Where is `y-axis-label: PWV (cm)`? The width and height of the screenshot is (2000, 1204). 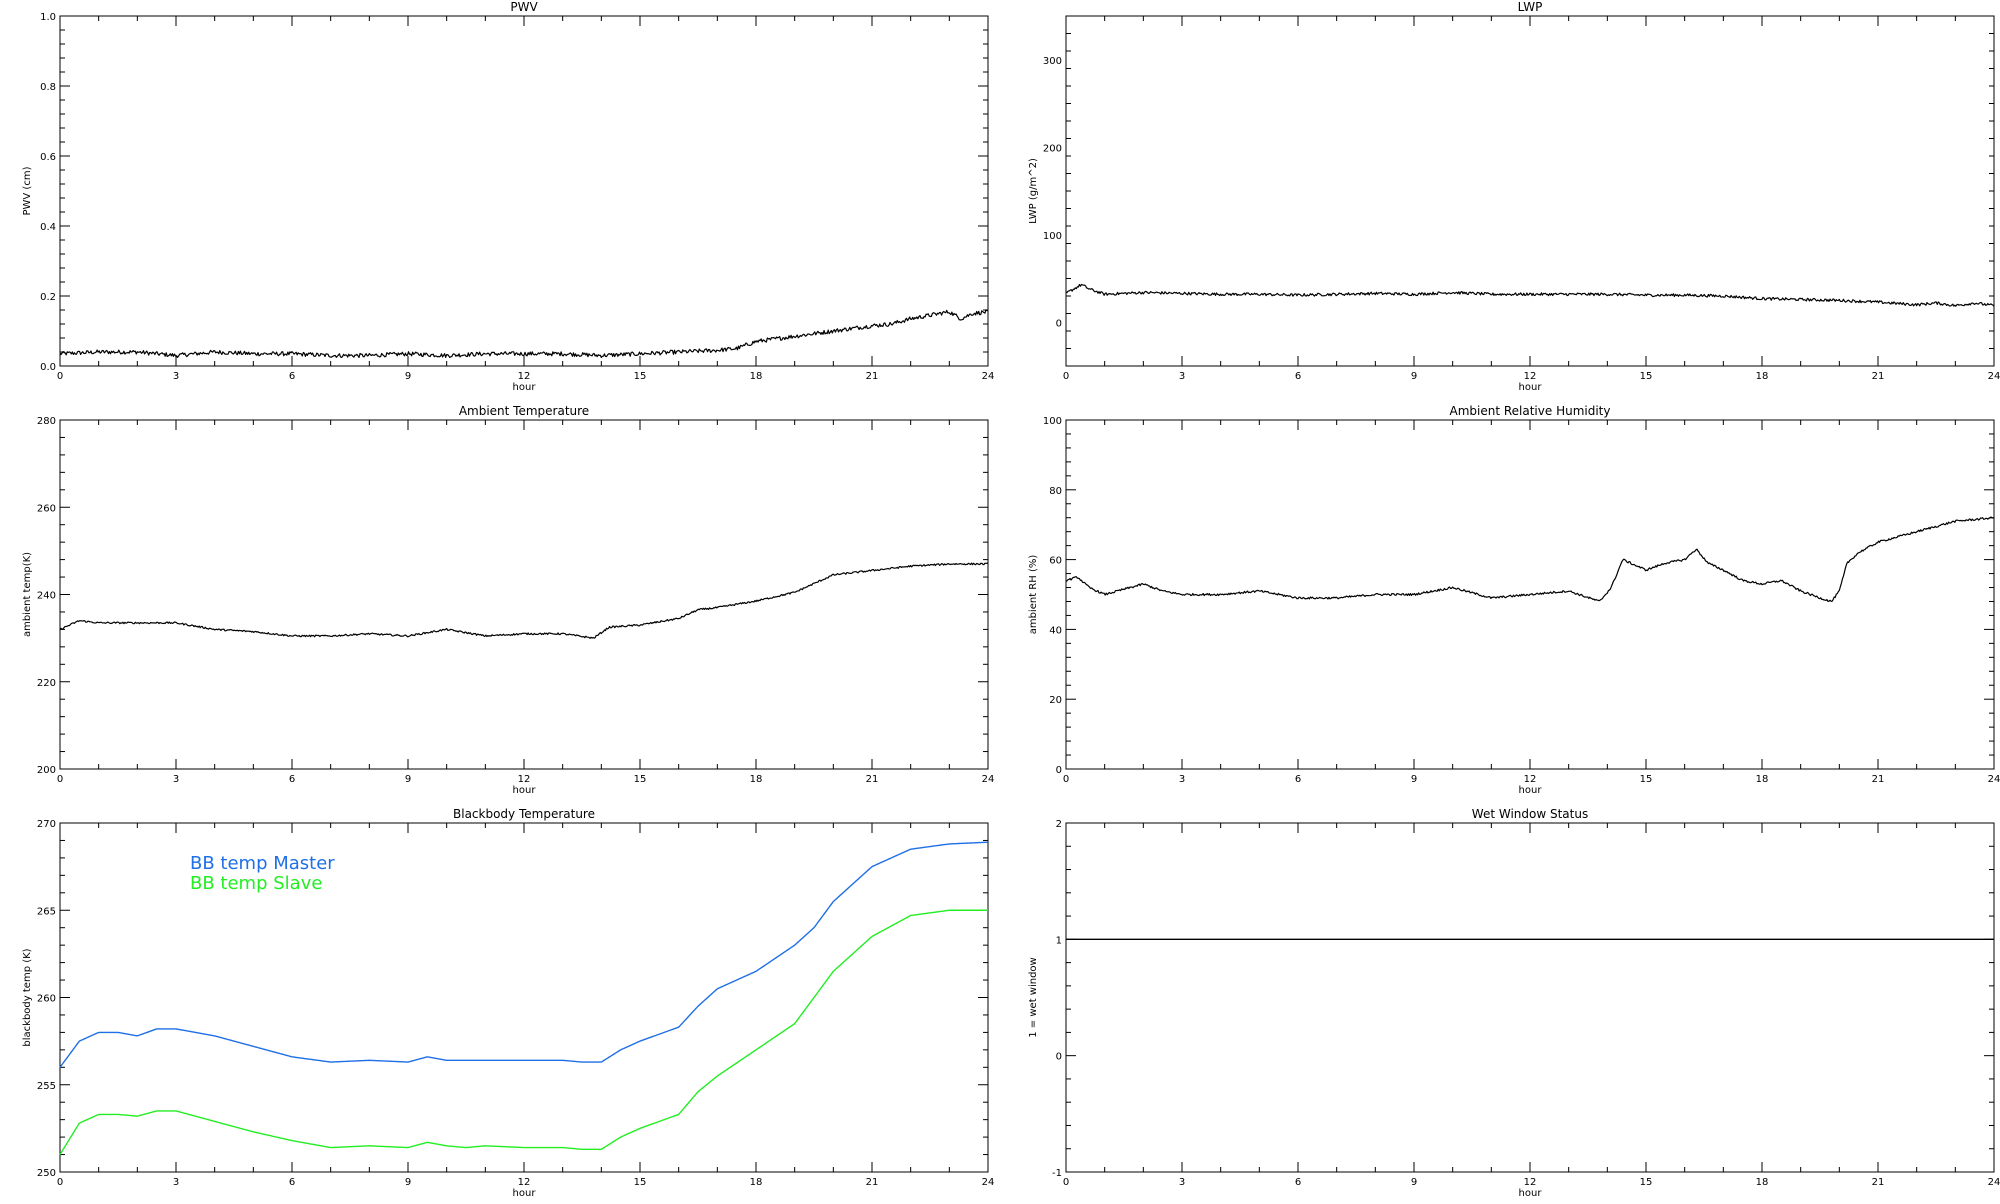 y-axis-label: PWV (cm) is located at coordinates (27, 190).